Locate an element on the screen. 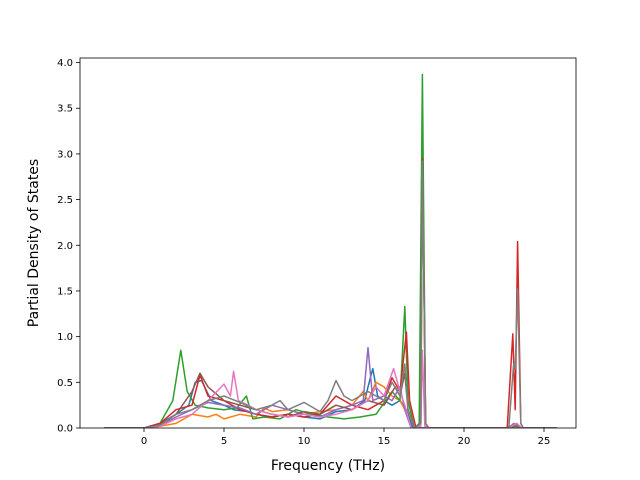 The width and height of the screenshot is (640, 480). x-tick-label: 10 is located at coordinates (304, 441).